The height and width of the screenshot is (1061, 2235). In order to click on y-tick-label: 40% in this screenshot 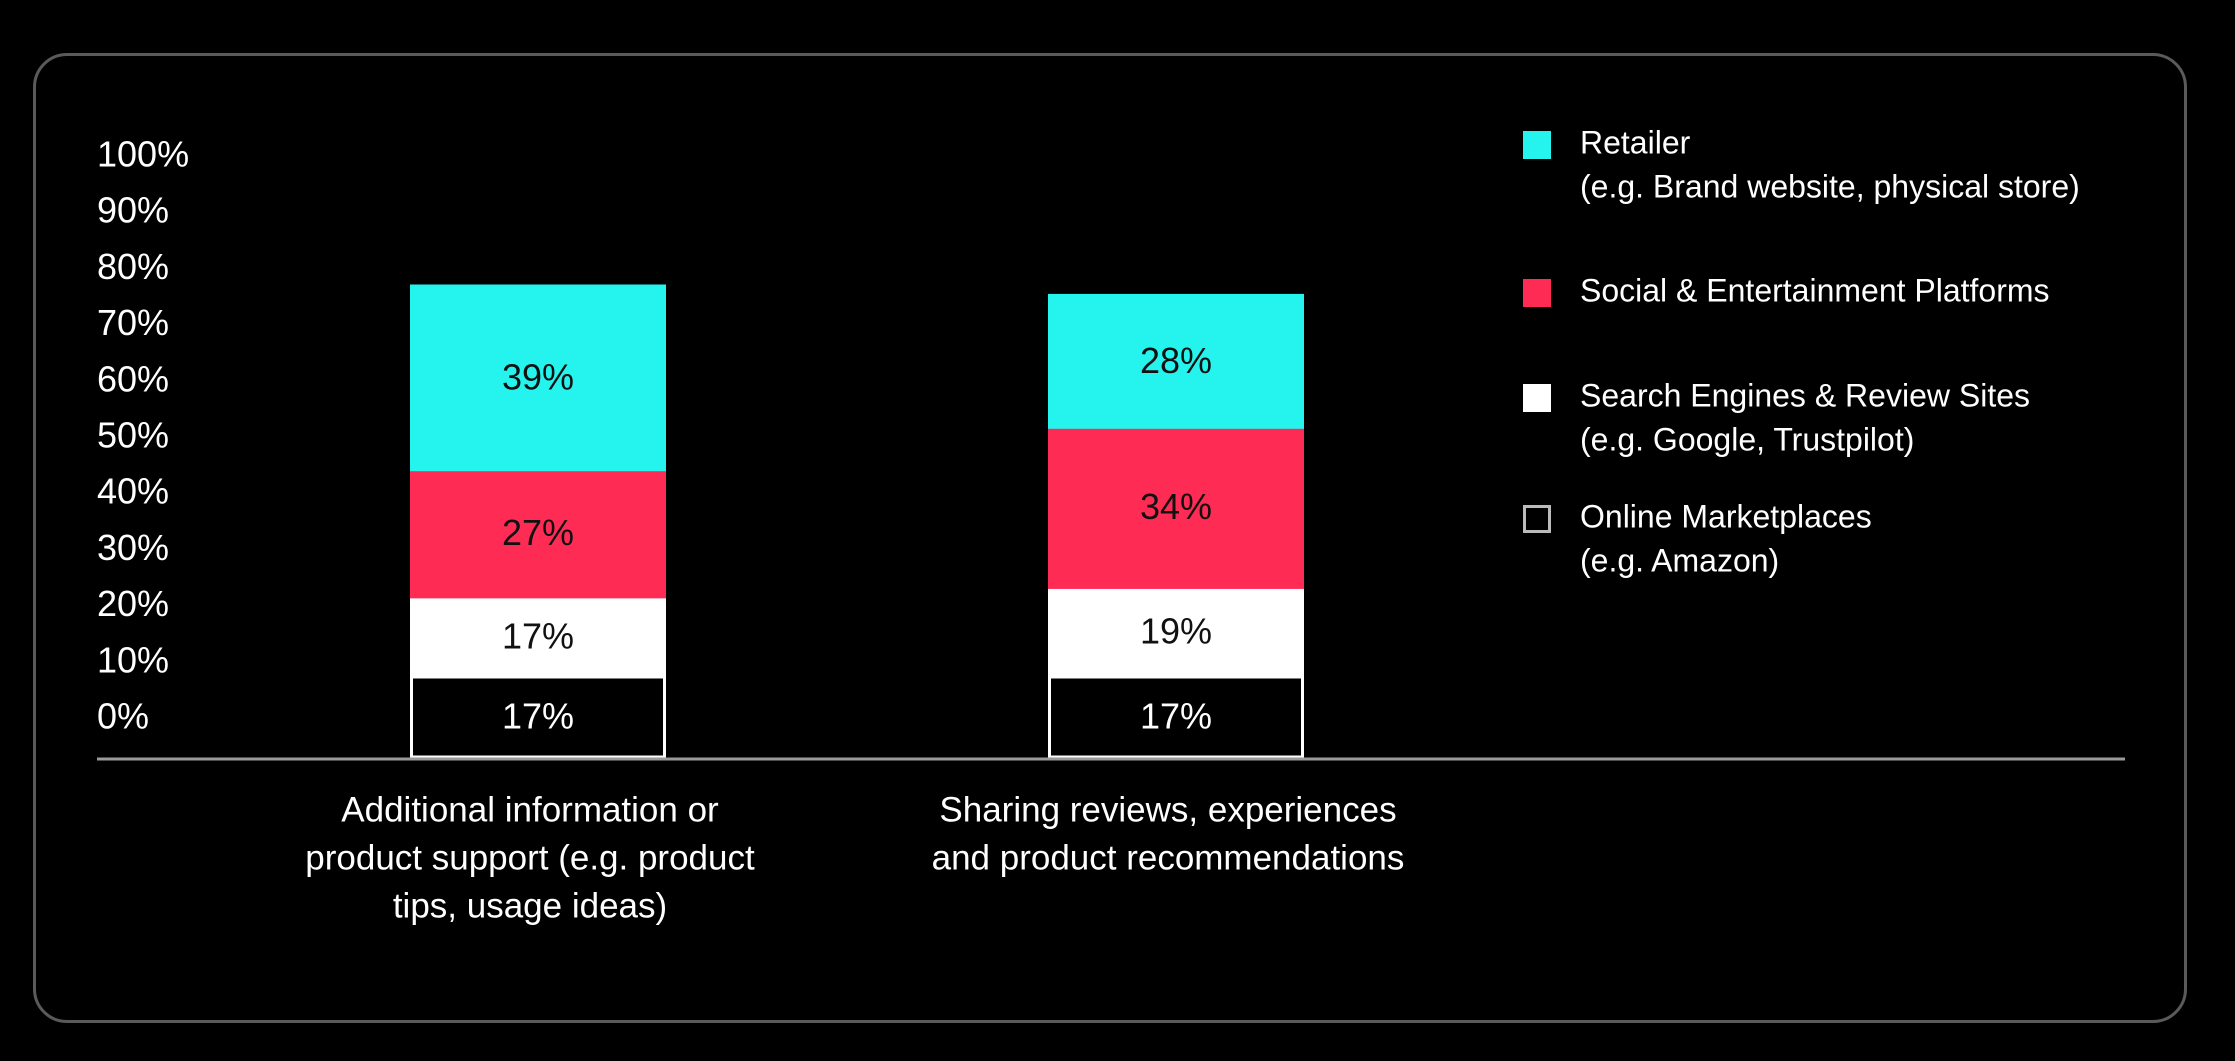, I will do `click(133, 491)`.